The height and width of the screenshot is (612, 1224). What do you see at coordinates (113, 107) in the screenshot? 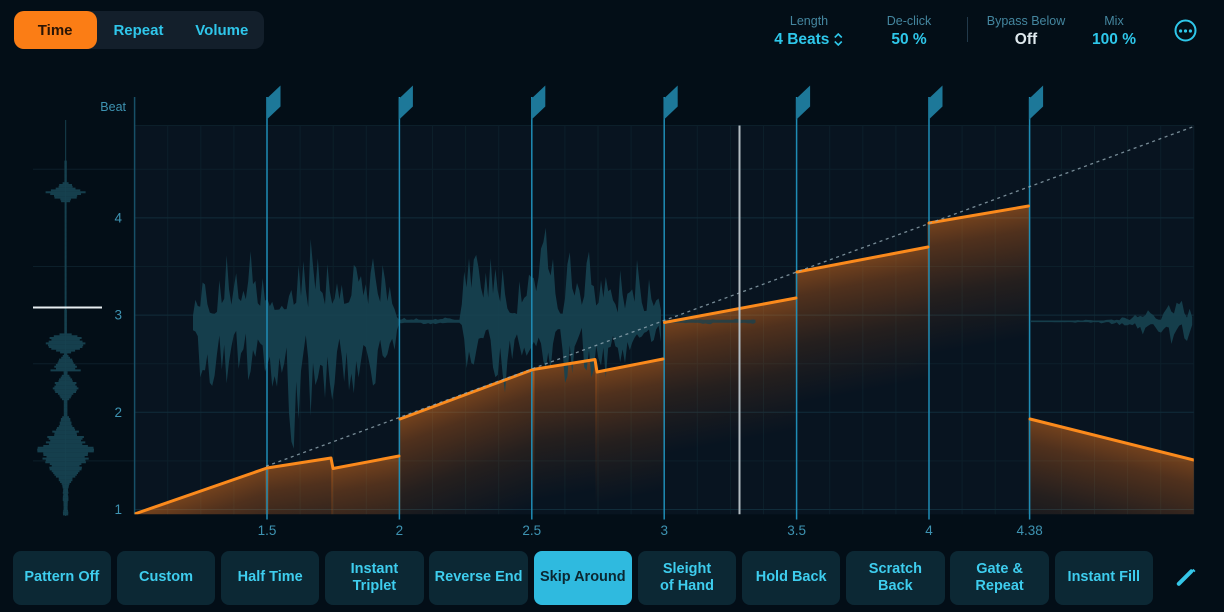
I see `svg-text: Beat` at bounding box center [113, 107].